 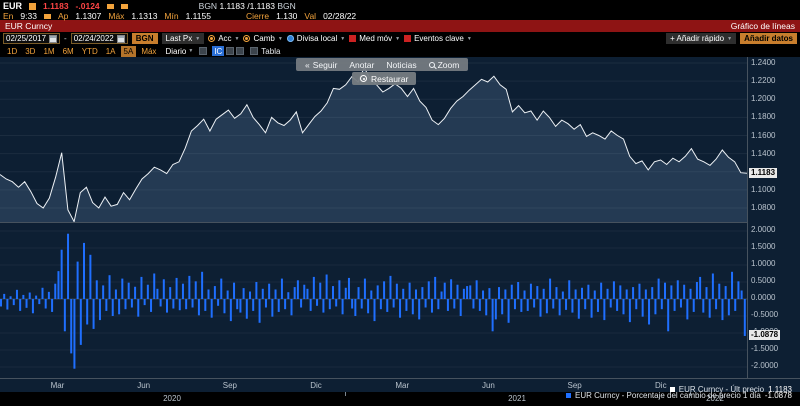 I want to click on globe-icon, so click(x=290, y=38).